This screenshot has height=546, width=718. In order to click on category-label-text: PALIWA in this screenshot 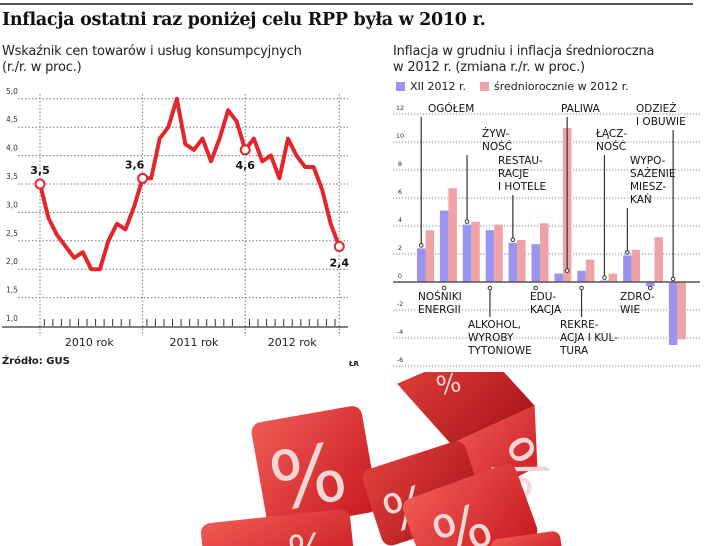, I will do `click(581, 109)`.